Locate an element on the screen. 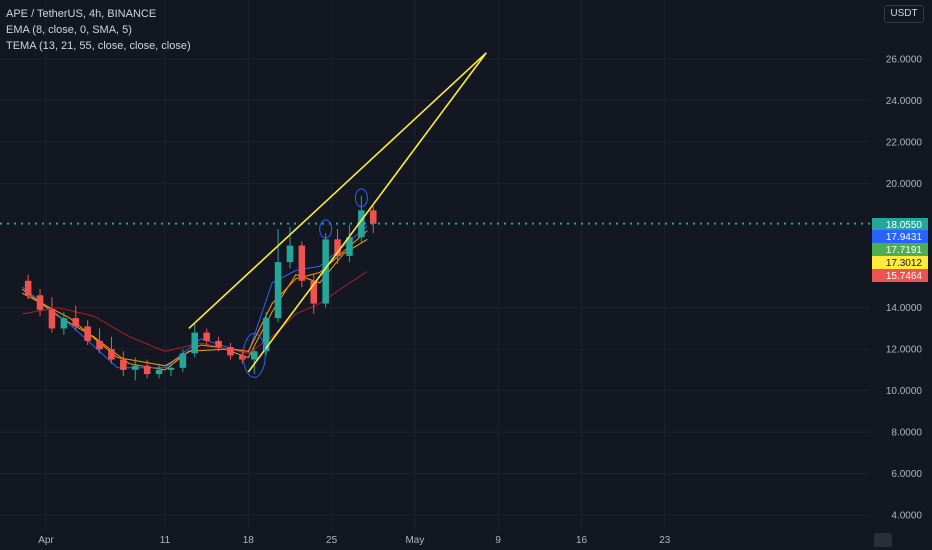 The width and height of the screenshot is (932, 550). y-tick-label: 20.0000 is located at coordinates (904, 184).